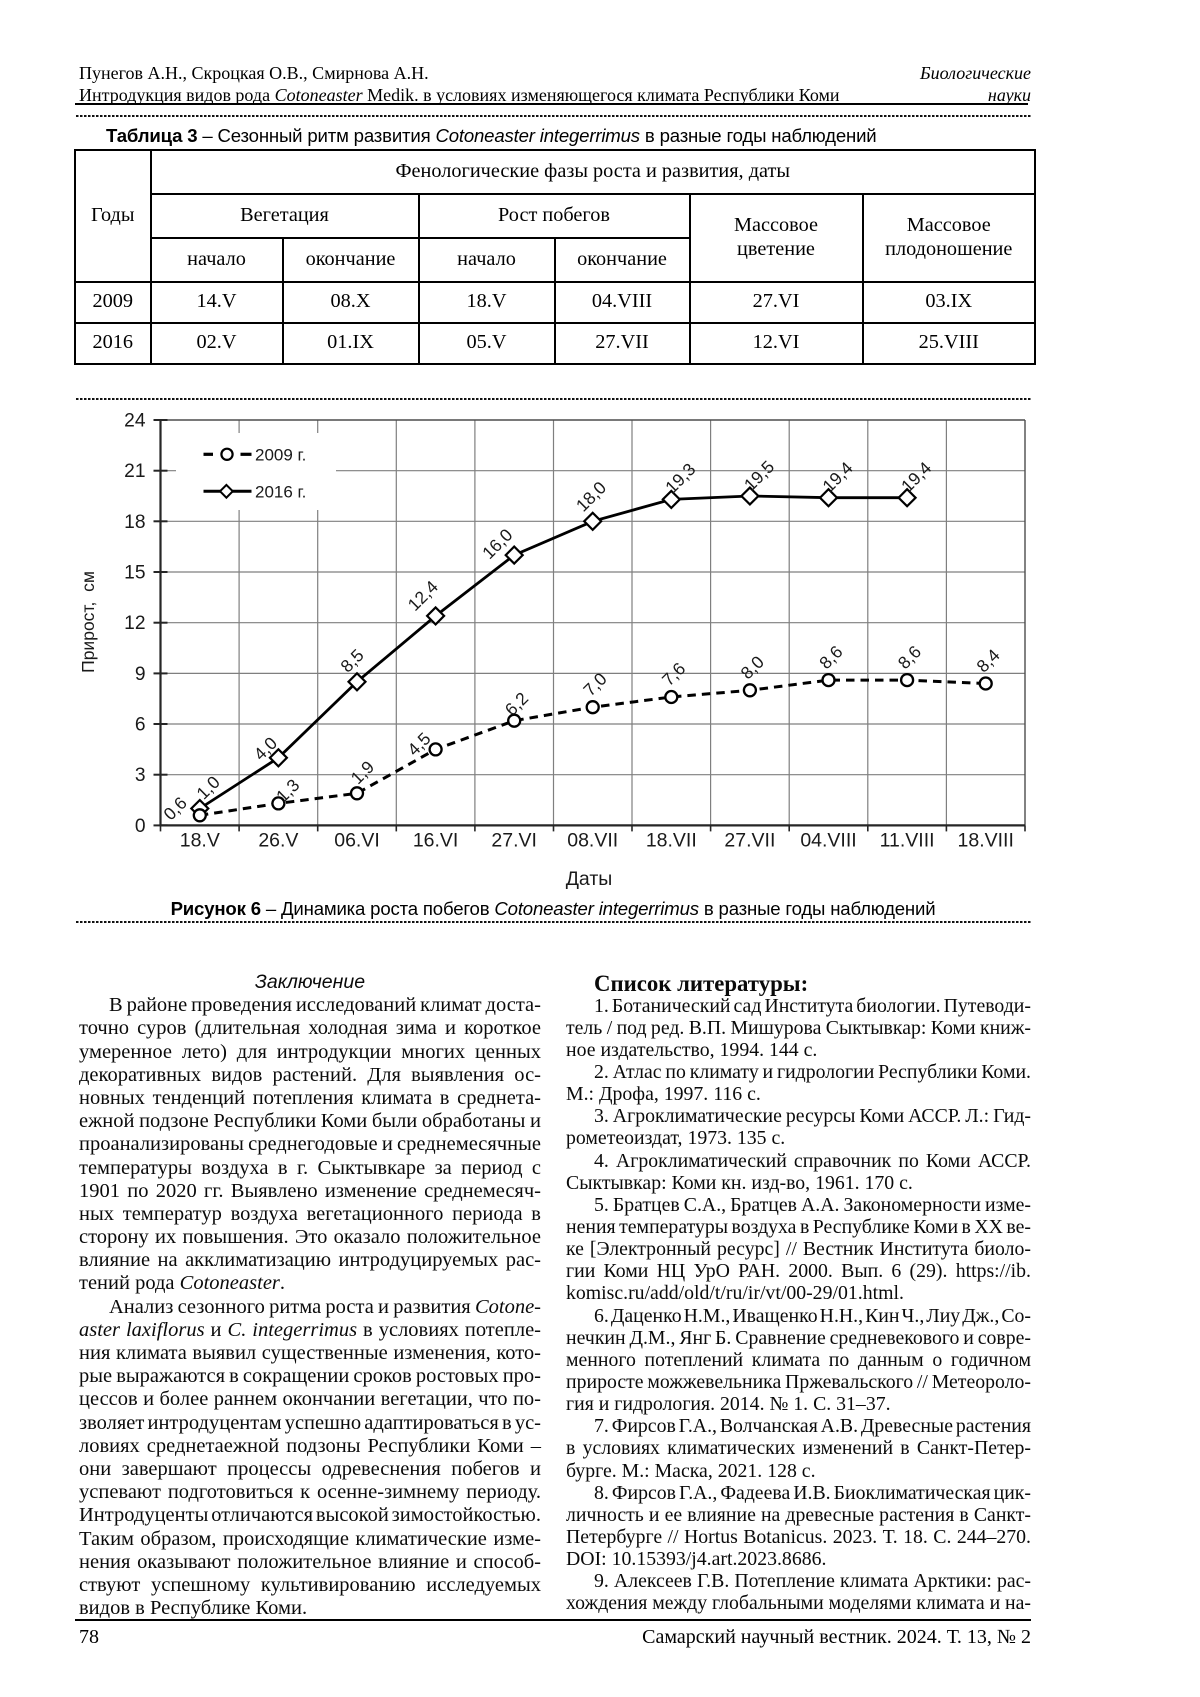 This screenshot has width=1200, height=1697. What do you see at coordinates (753, 668) in the screenshot?
I see `svg-text: 8,0` at bounding box center [753, 668].